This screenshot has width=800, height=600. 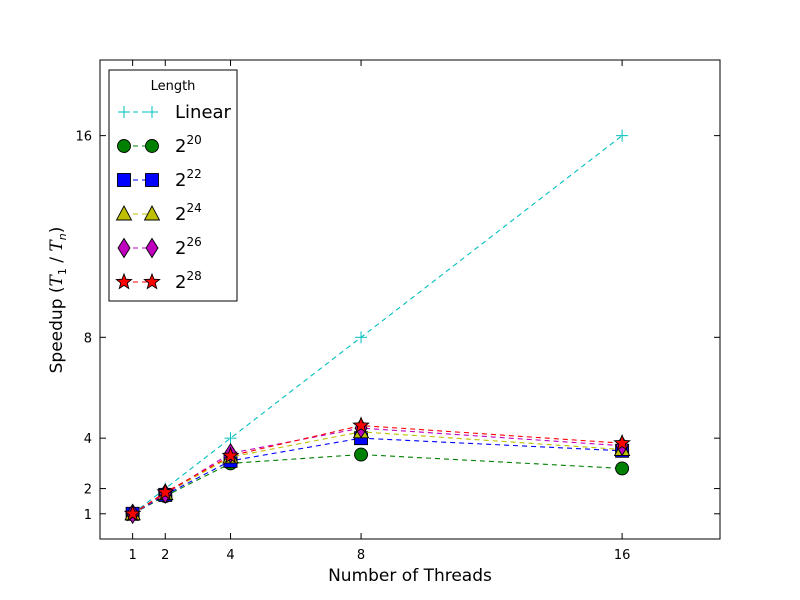 What do you see at coordinates (57, 245) in the screenshot?
I see `y-axis-label-tn: T` at bounding box center [57, 245].